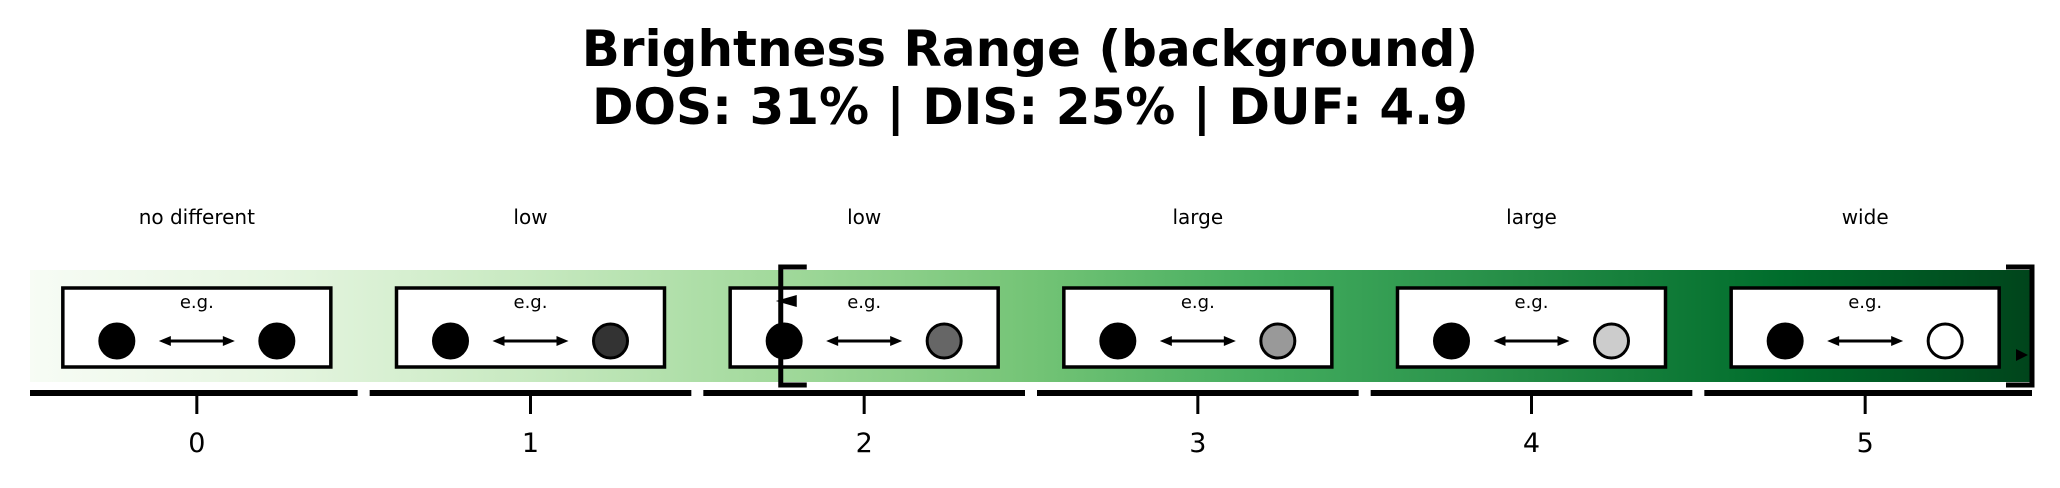  Describe the element at coordinates (2022, 355) in the screenshot. I see `range-marker-right` at that location.